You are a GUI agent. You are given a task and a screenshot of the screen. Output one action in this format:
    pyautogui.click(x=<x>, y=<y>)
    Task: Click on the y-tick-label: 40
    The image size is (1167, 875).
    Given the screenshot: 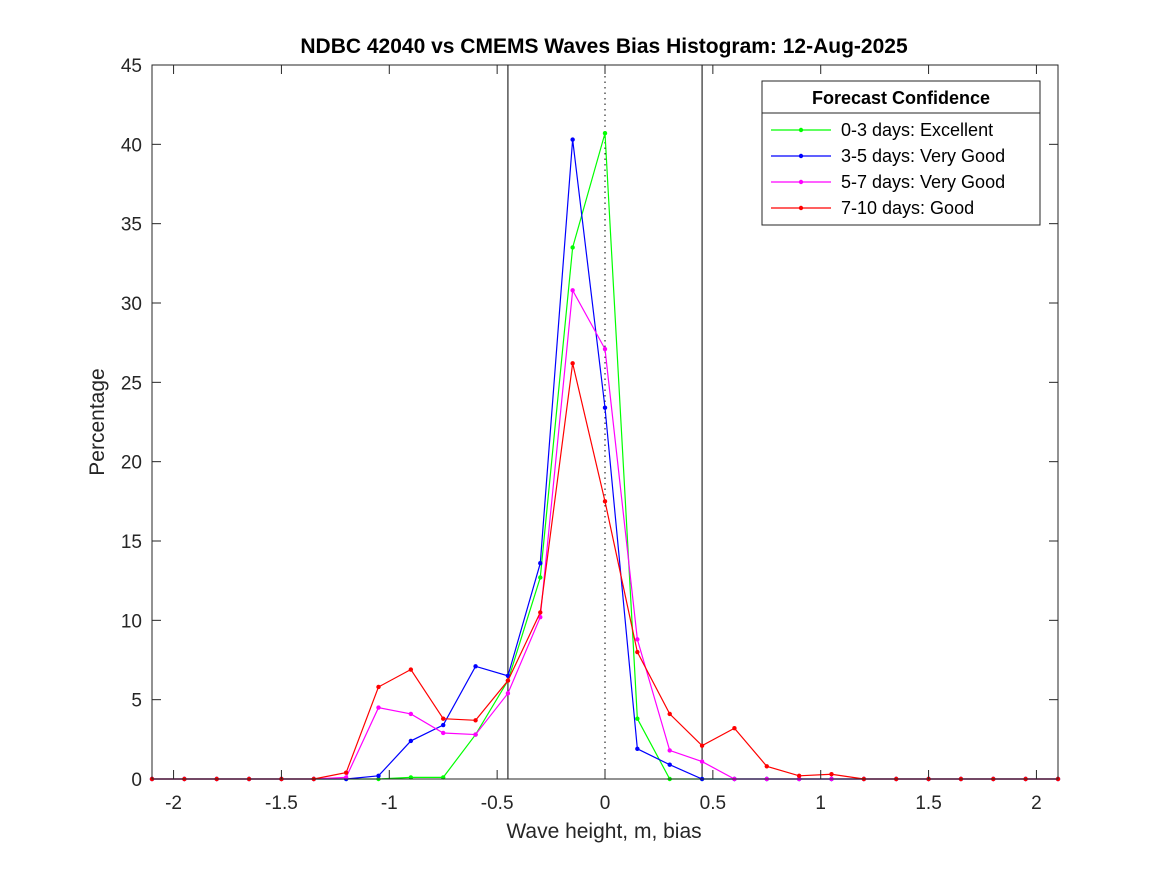 What is the action you would take?
    pyautogui.click(x=131, y=145)
    